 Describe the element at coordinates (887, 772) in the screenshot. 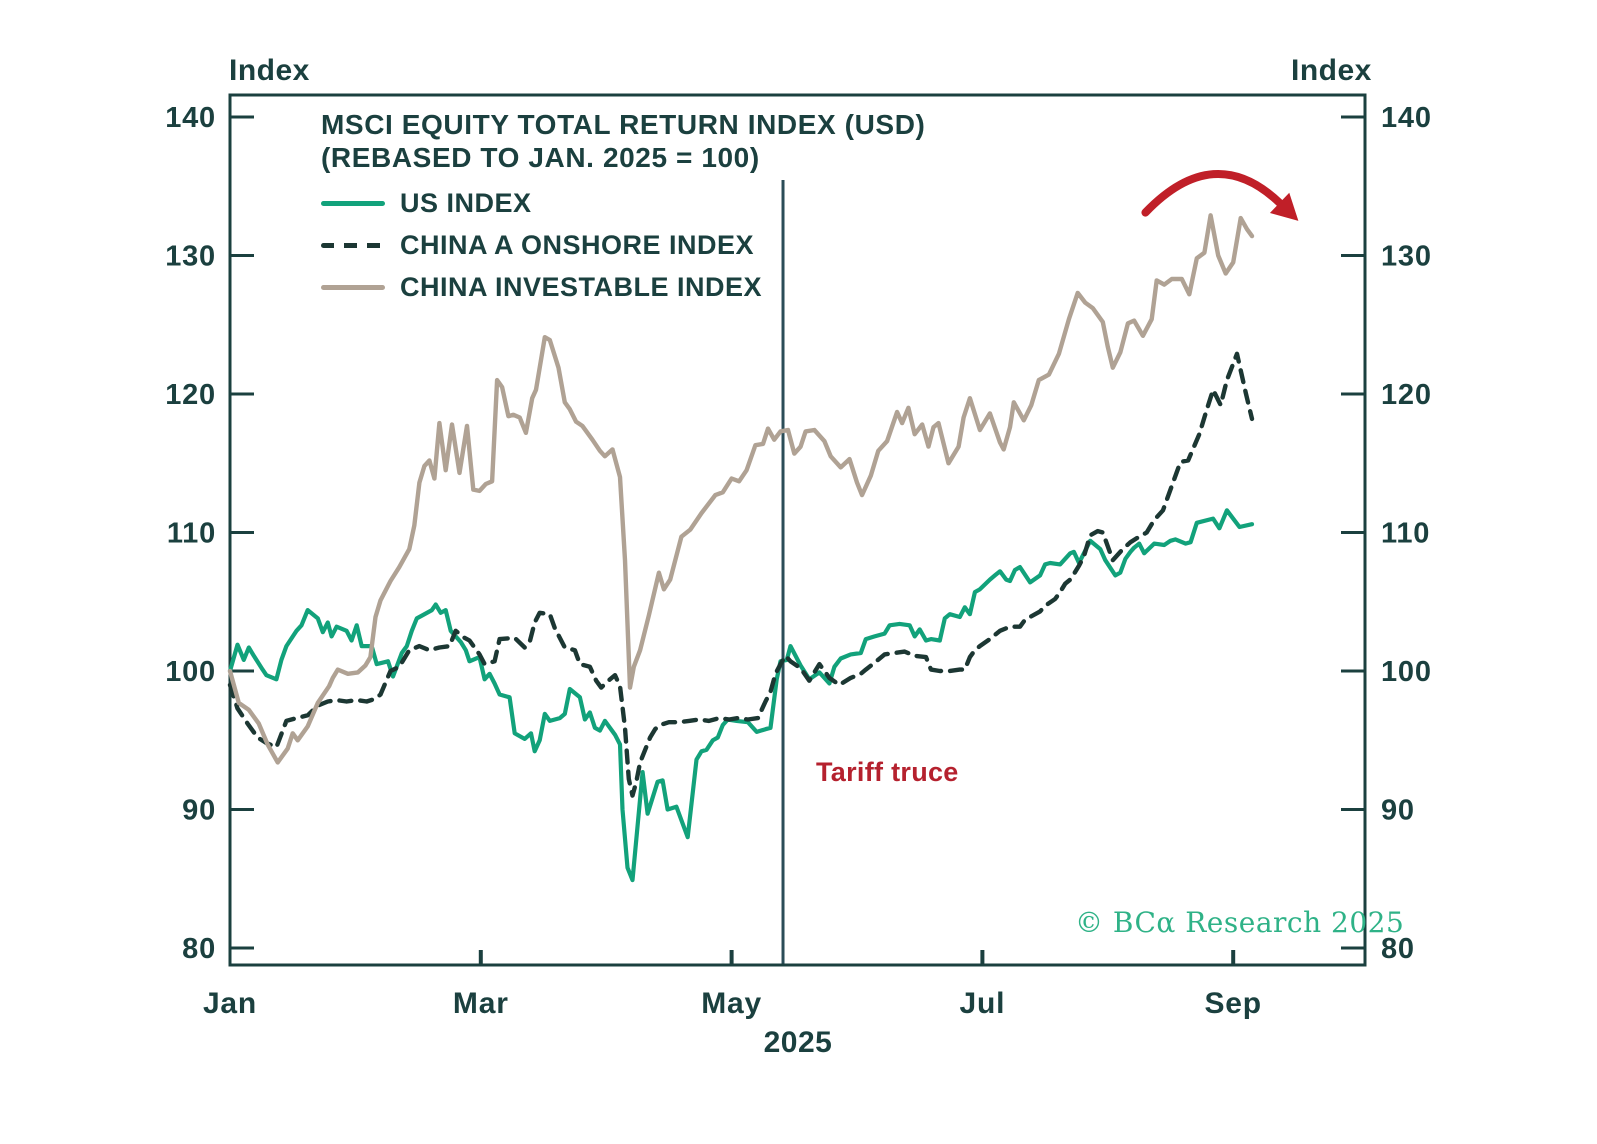

I see `annotation-tariff-truce: Tariff truce` at that location.